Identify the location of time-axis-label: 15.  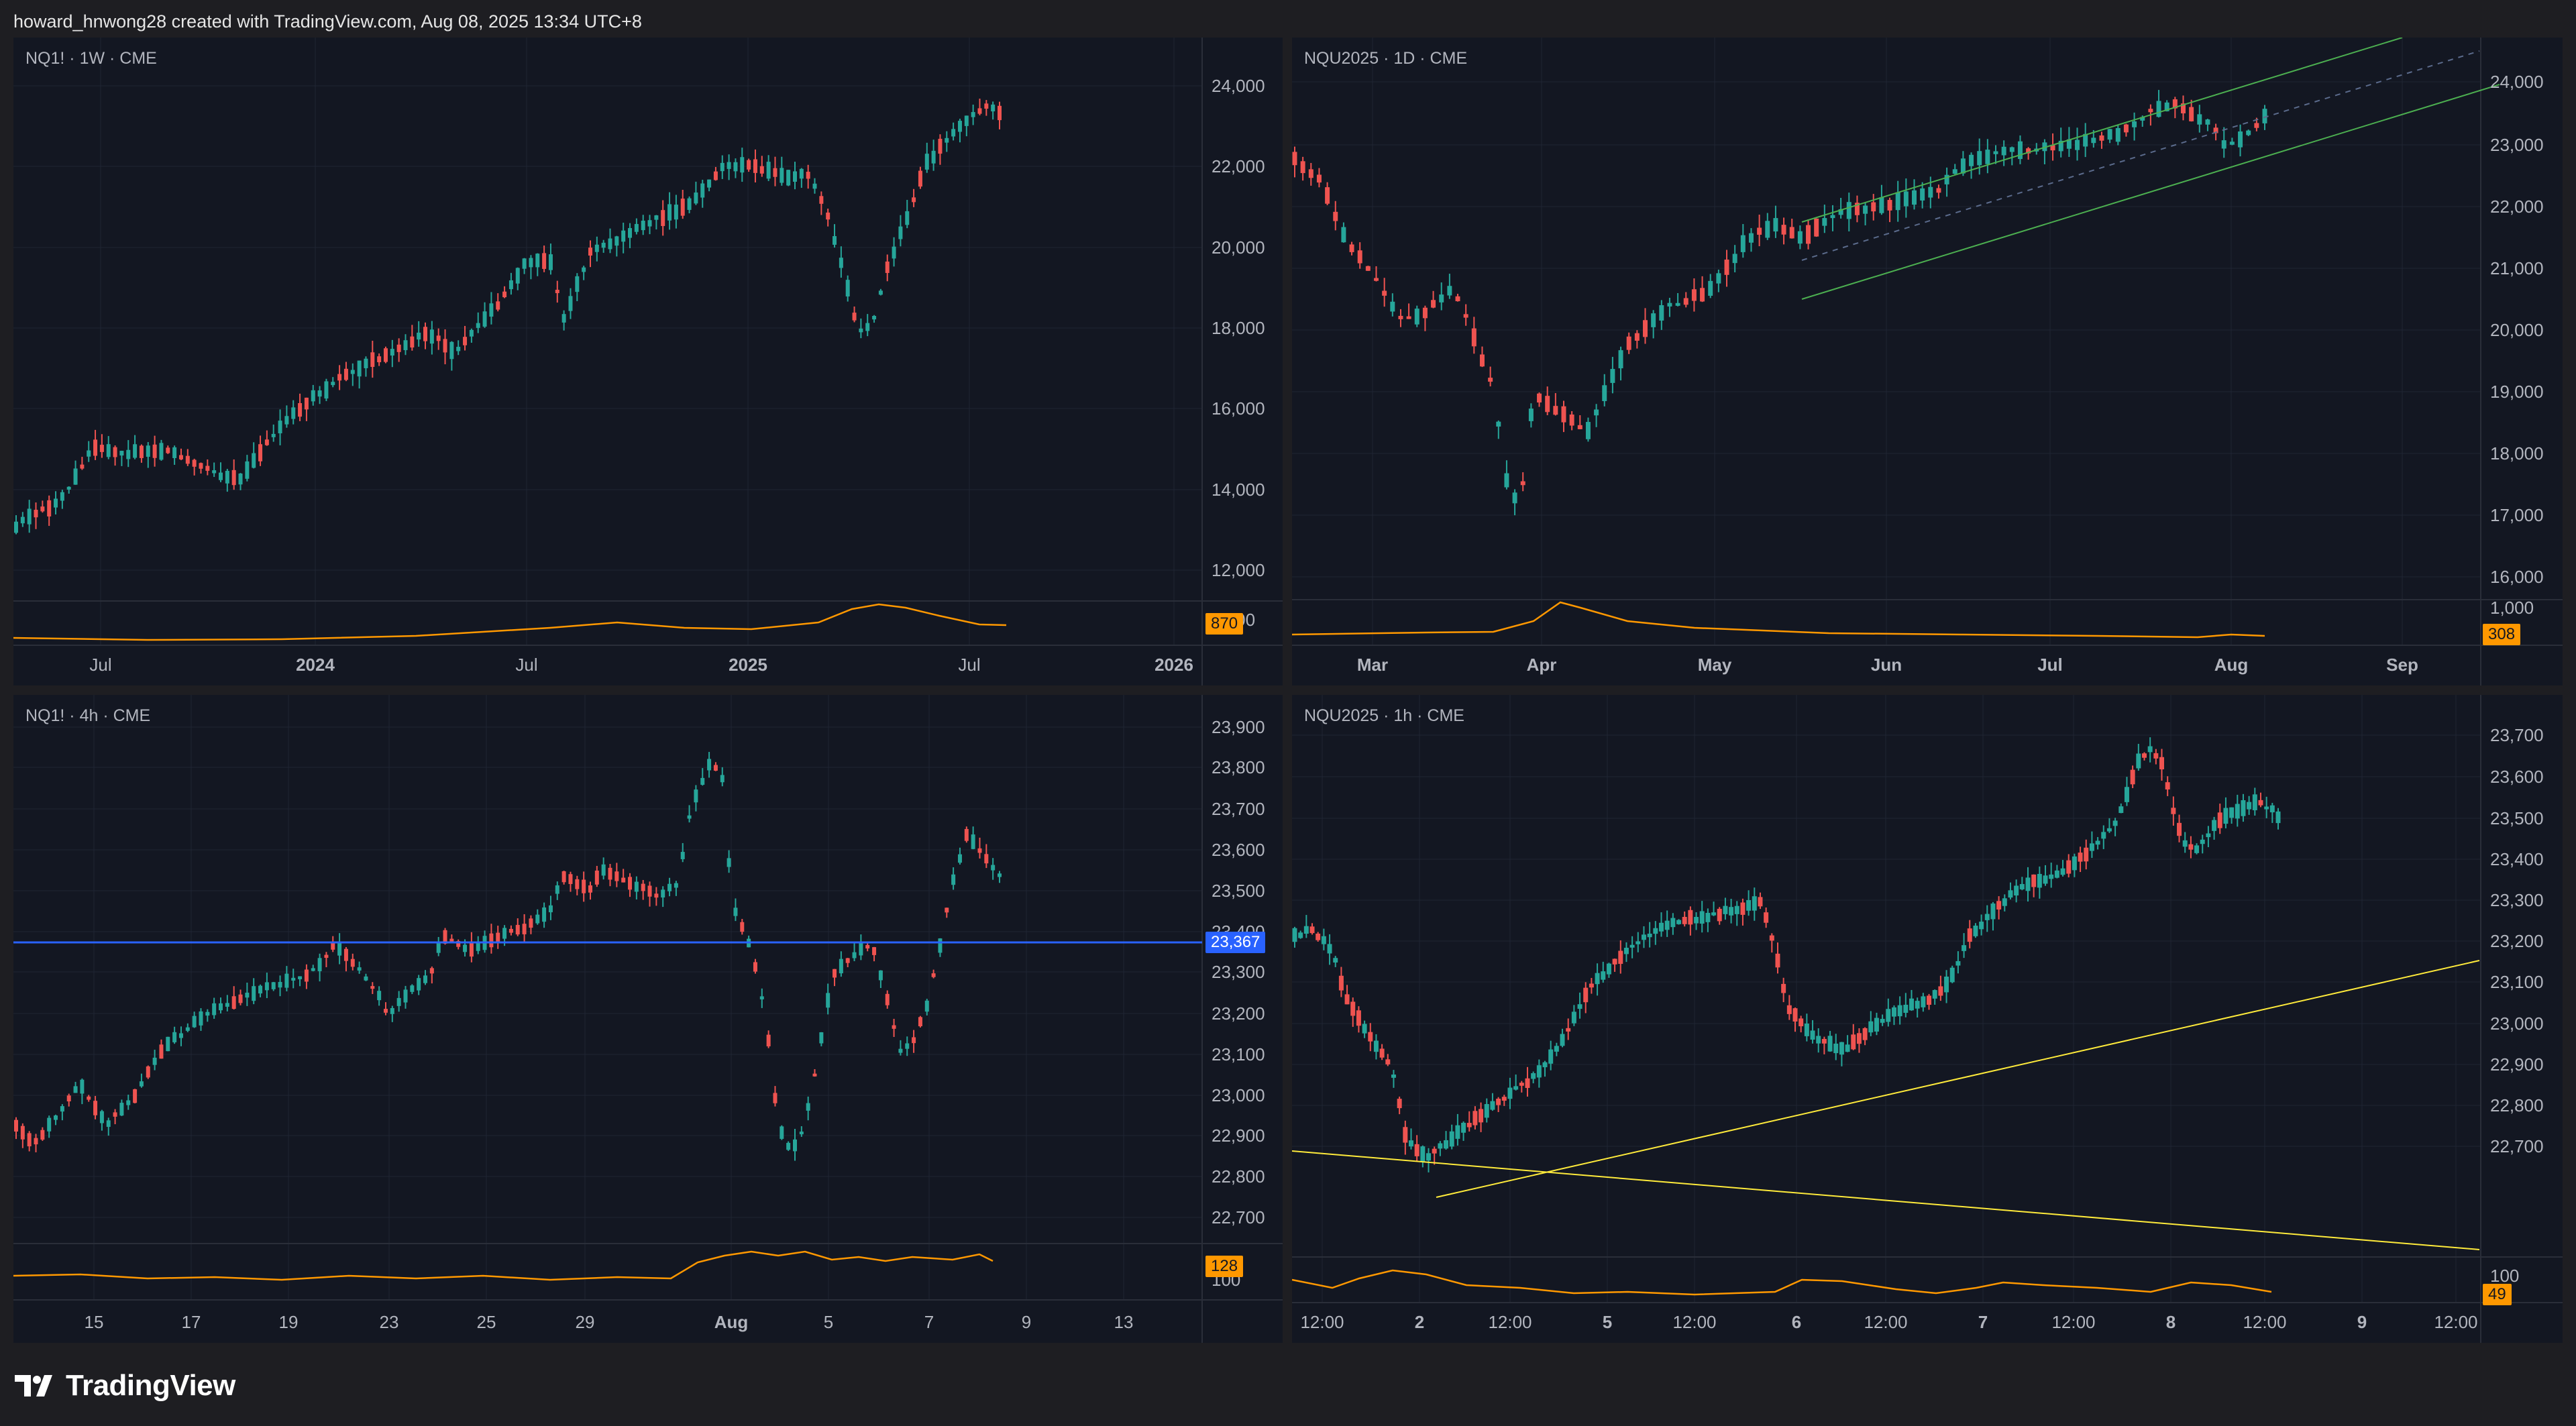
(94, 1322).